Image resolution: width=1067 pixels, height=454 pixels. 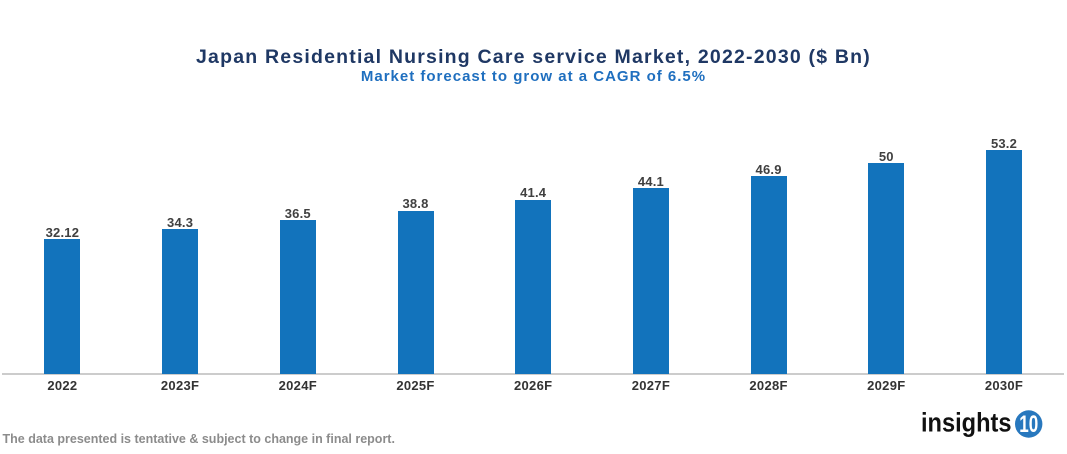 I want to click on svg-text: insights, so click(x=966, y=423).